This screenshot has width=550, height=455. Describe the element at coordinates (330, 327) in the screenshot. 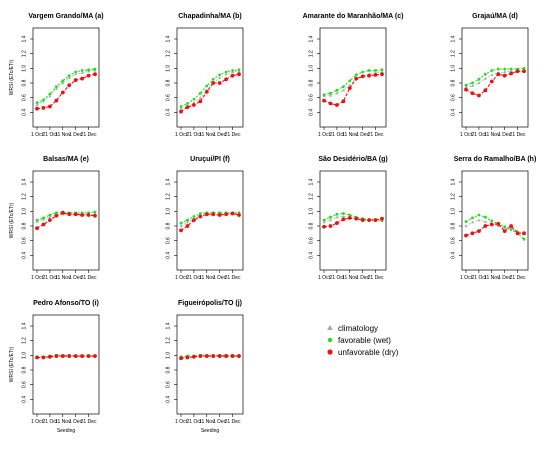

I see `legend-marker-climatology` at that location.